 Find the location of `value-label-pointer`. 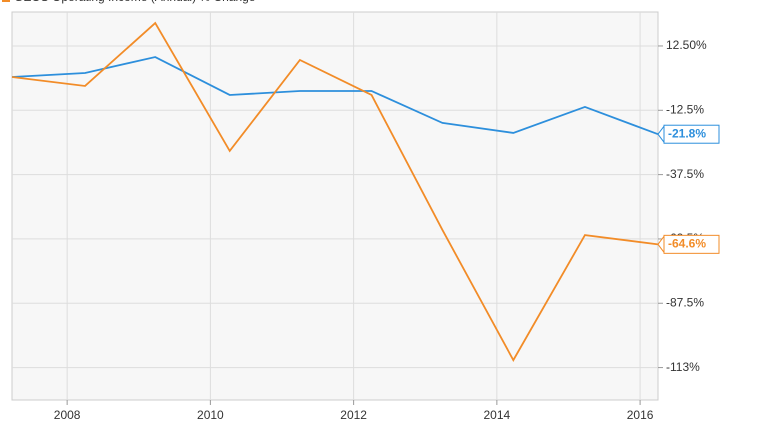

value-label-pointer is located at coordinates (661, 134).